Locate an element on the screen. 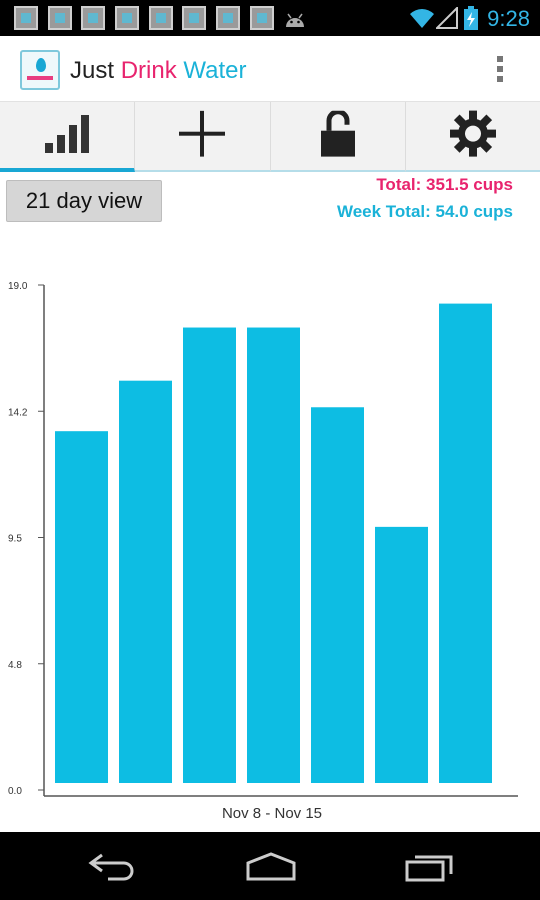  action-bar: Just Drink Water is located at coordinates (270, 69).